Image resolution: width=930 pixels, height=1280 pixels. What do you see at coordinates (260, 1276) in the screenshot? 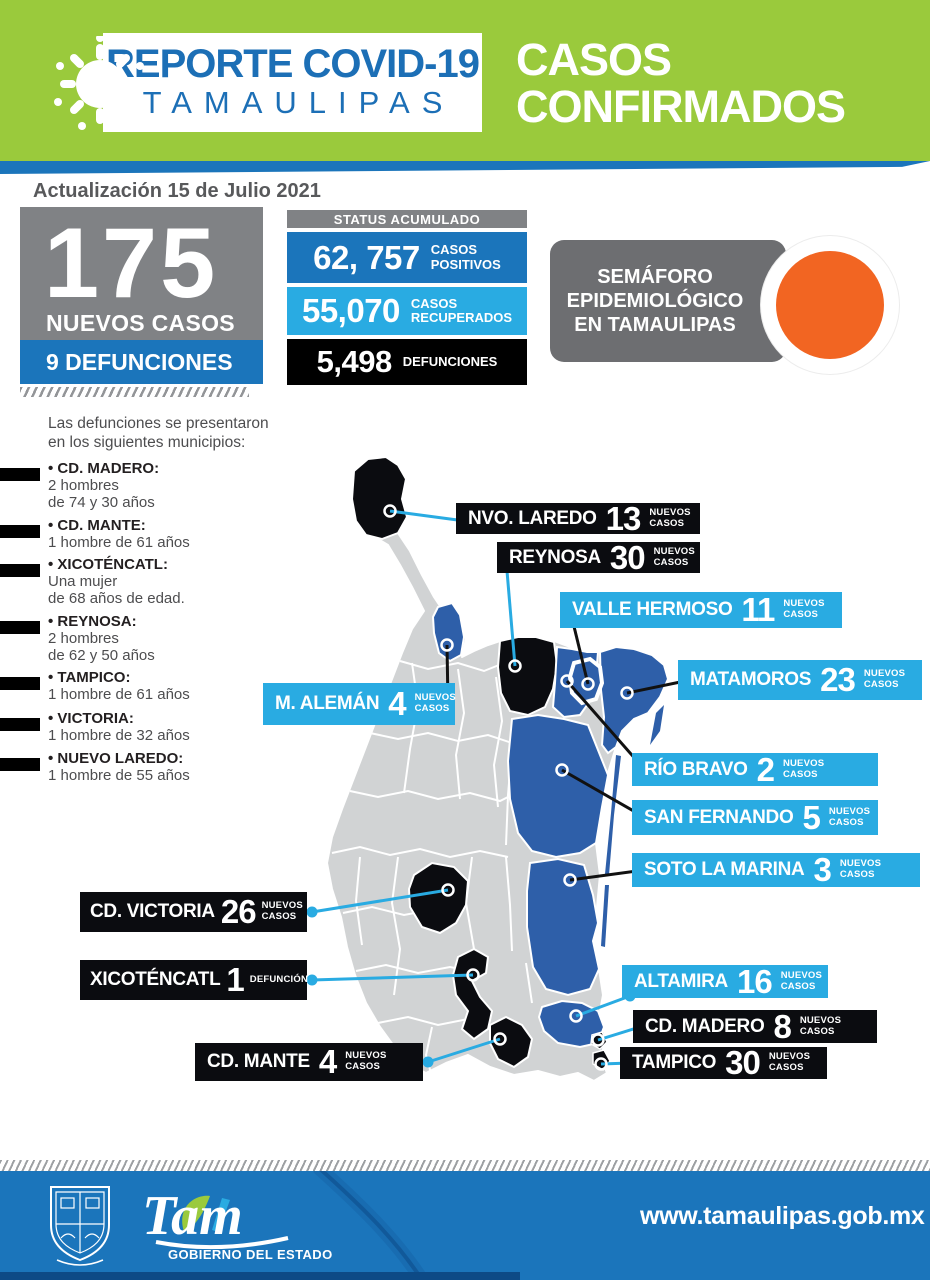
I see `footer-bottom-strip` at bounding box center [260, 1276].